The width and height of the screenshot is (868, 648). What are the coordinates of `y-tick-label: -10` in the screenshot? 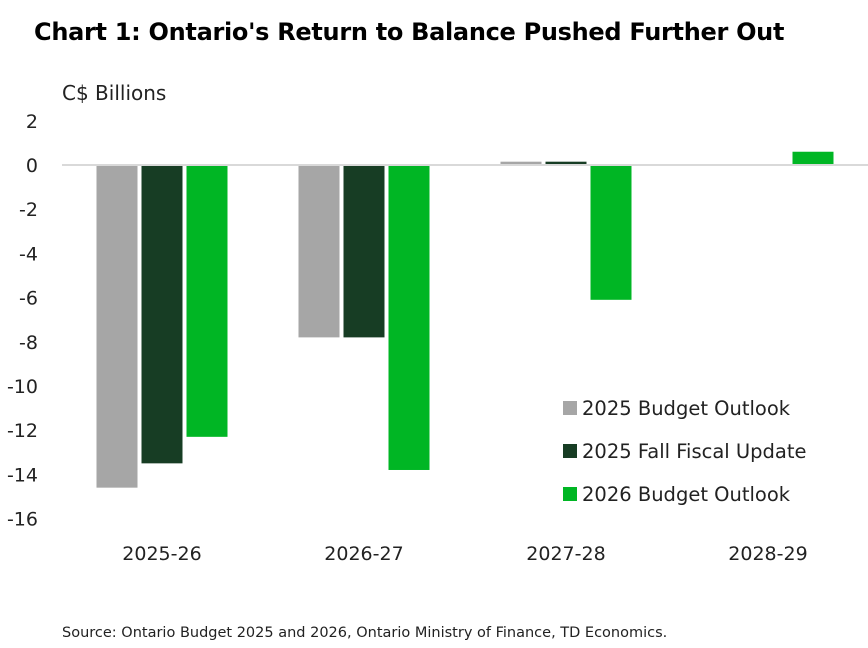 It's located at (22, 387).